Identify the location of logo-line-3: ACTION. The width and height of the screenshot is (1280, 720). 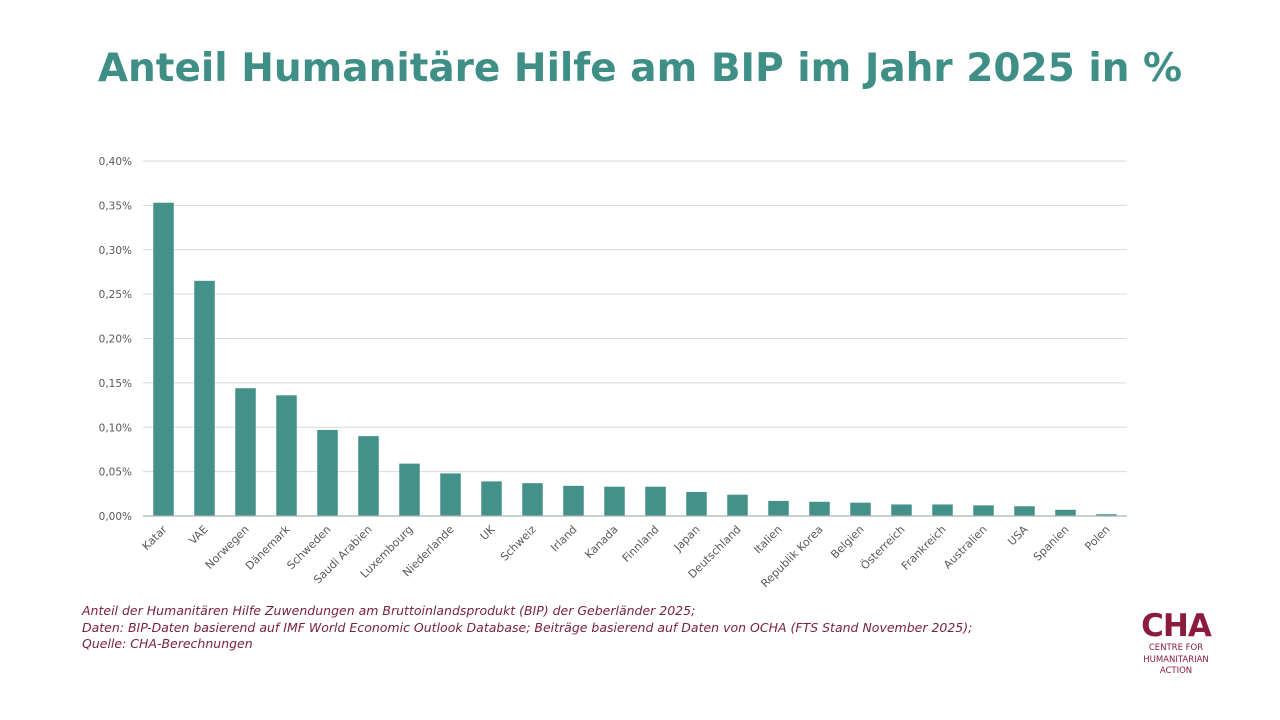
(1176, 671).